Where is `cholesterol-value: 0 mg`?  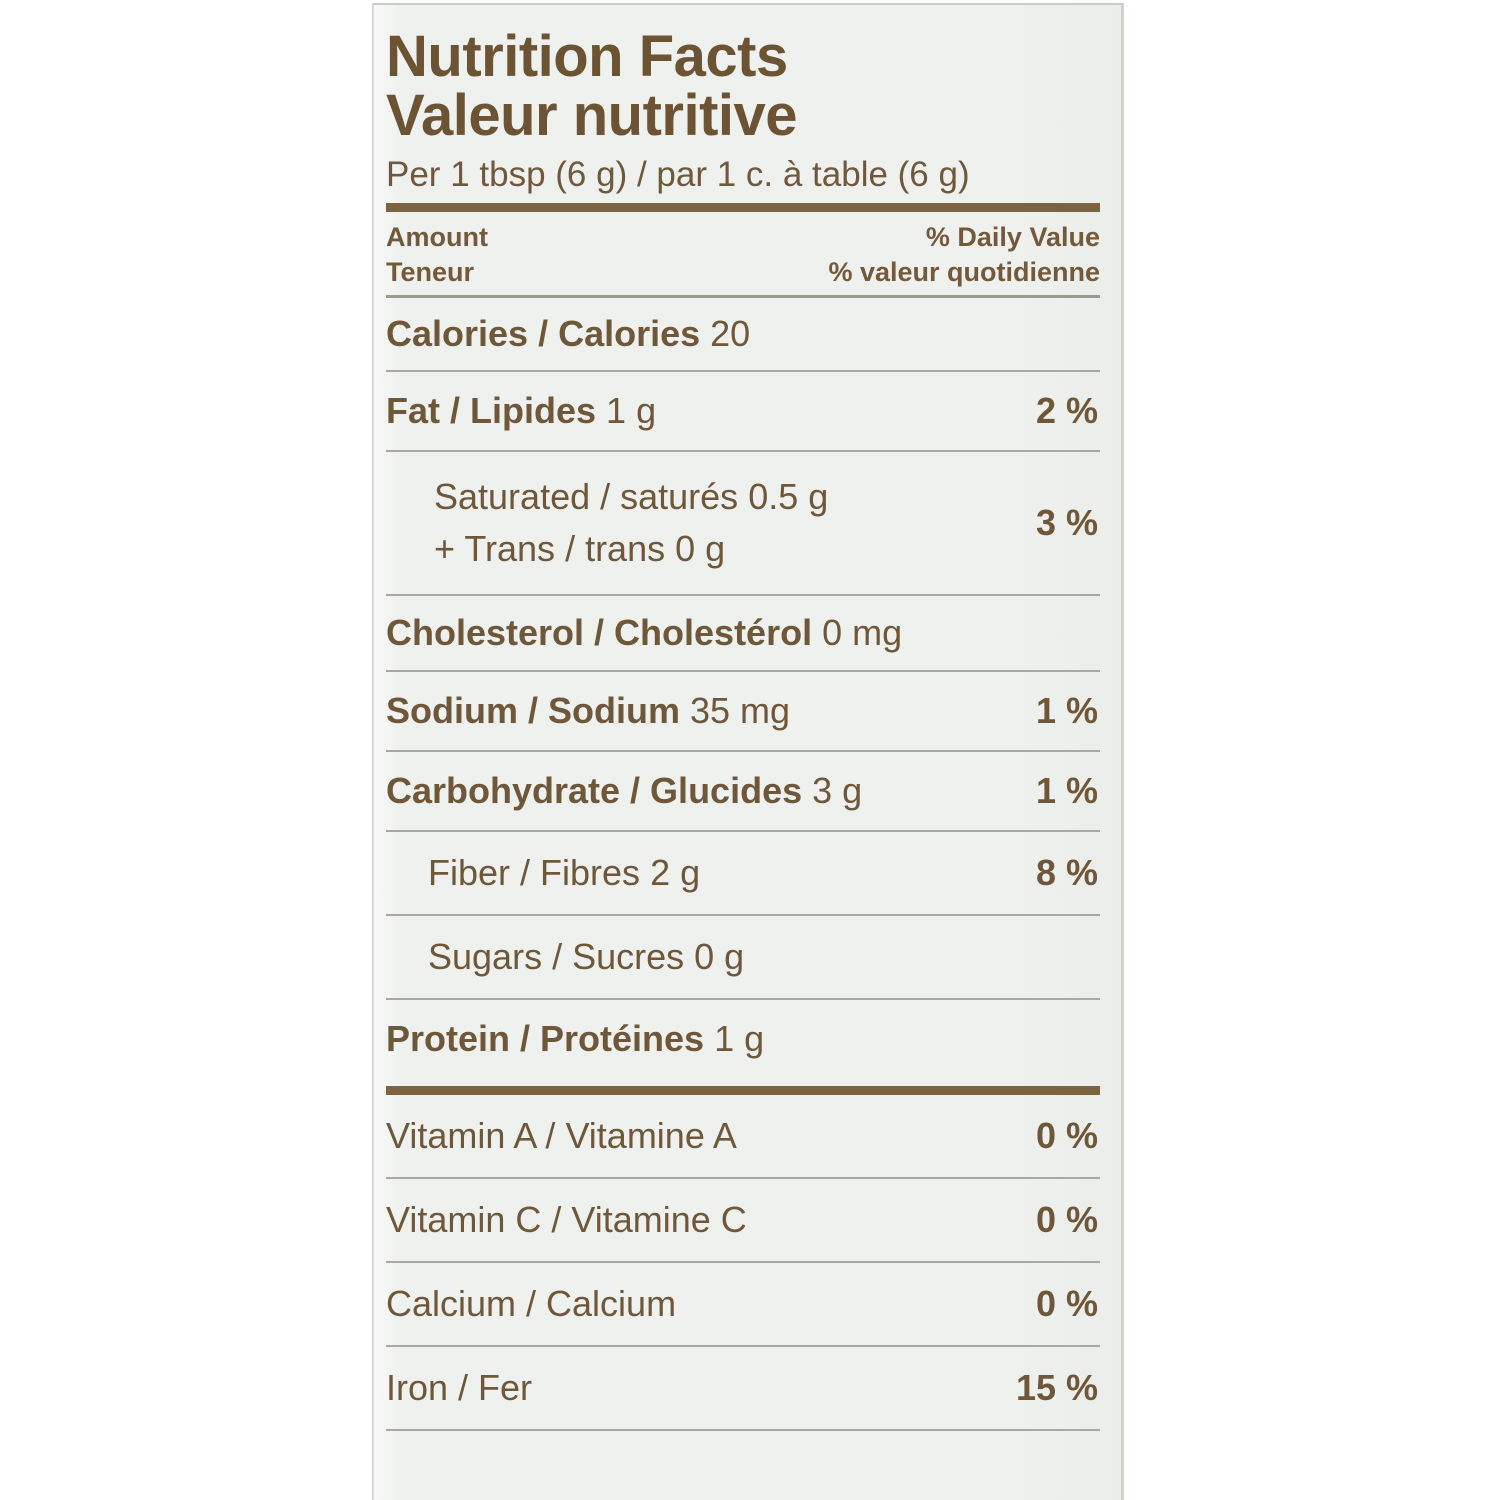
cholesterol-value: 0 mg is located at coordinates (862, 633).